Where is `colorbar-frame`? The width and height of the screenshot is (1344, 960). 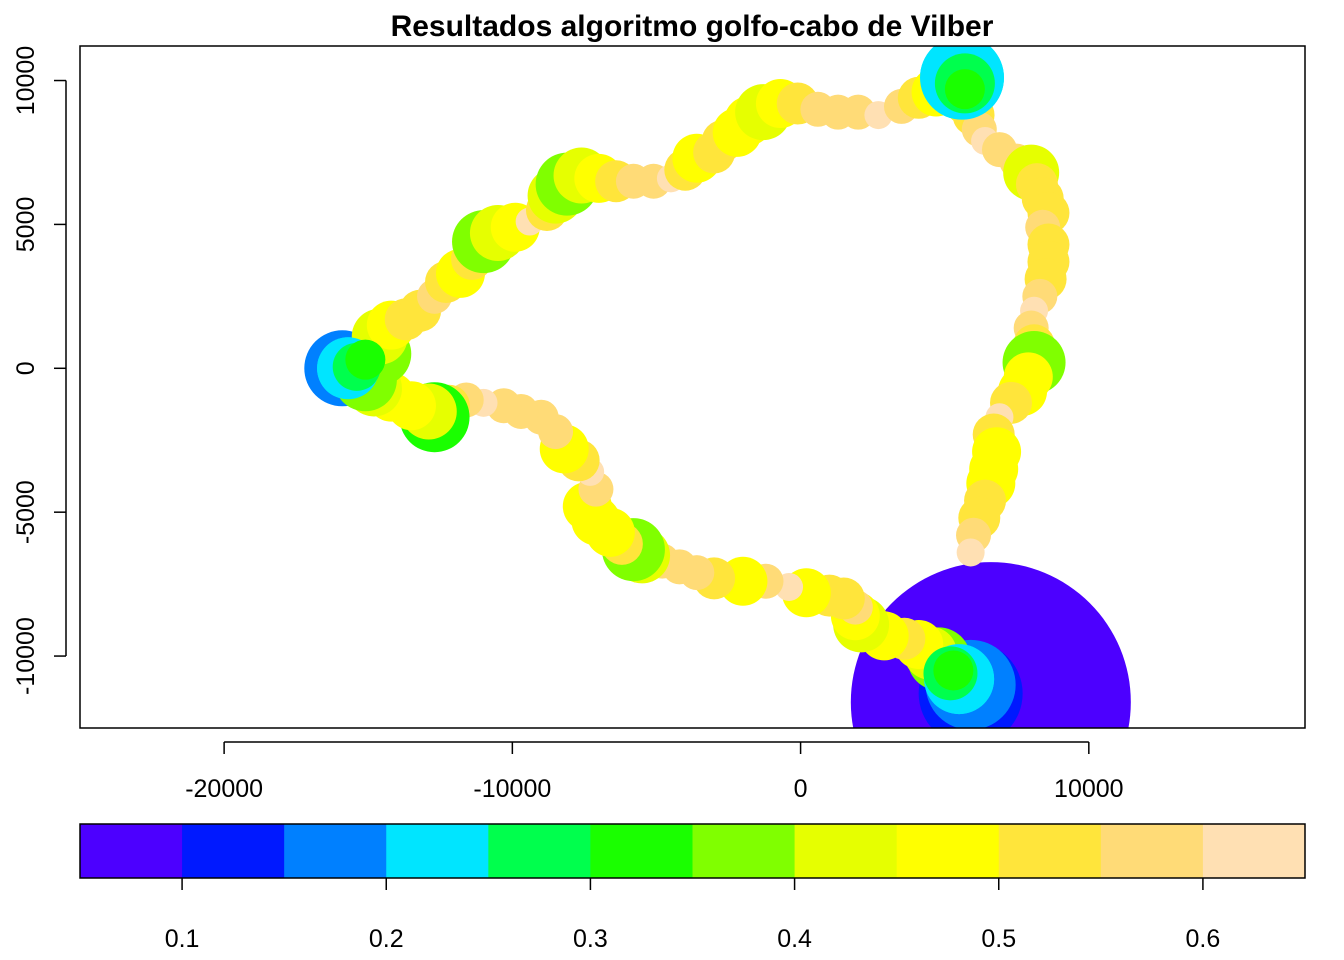
colorbar-frame is located at coordinates (692, 851).